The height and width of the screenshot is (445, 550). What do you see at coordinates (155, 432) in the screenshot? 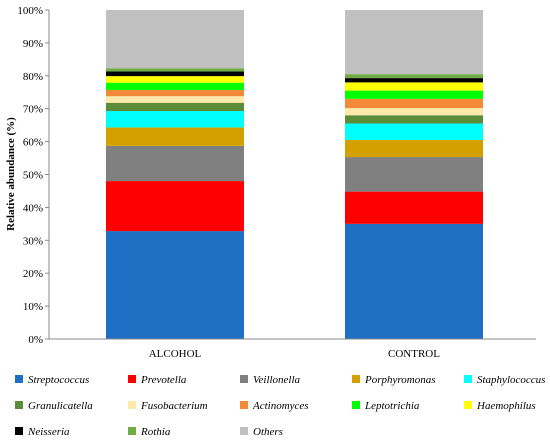
I see `legend-label-rothia: Rothia` at bounding box center [155, 432].